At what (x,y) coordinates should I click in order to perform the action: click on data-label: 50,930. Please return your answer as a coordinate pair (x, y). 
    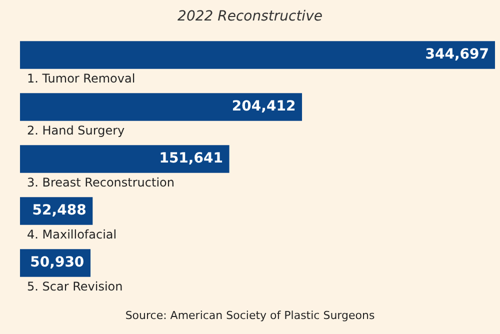
    Looking at the image, I should click on (57, 262).